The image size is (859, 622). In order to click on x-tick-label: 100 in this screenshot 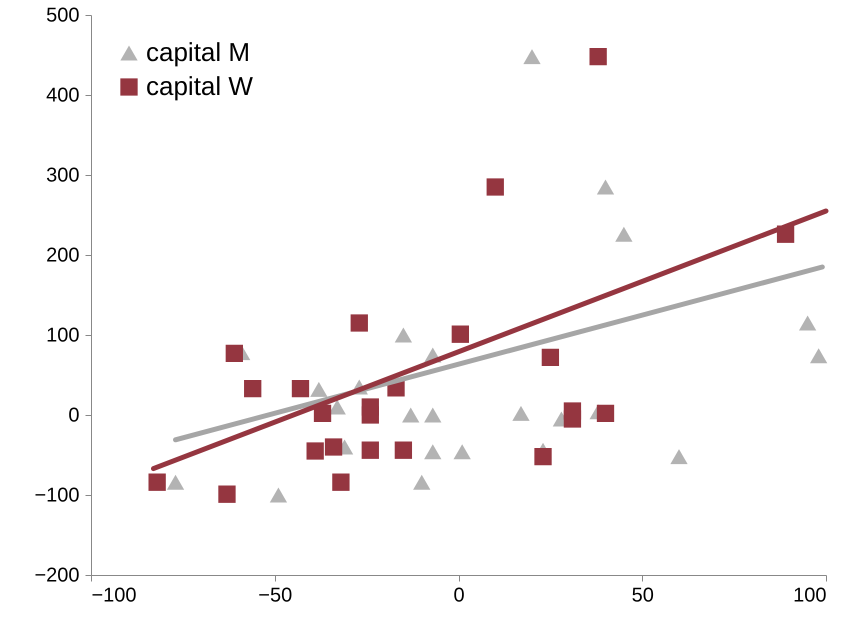, I will do `click(809, 595)`.